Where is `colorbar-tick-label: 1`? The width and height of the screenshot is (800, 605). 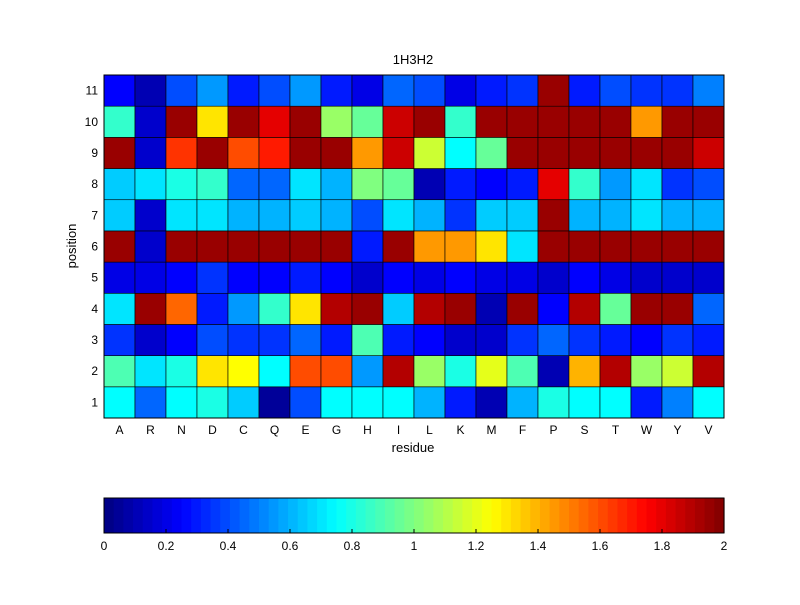 colorbar-tick-label: 1 is located at coordinates (414, 546).